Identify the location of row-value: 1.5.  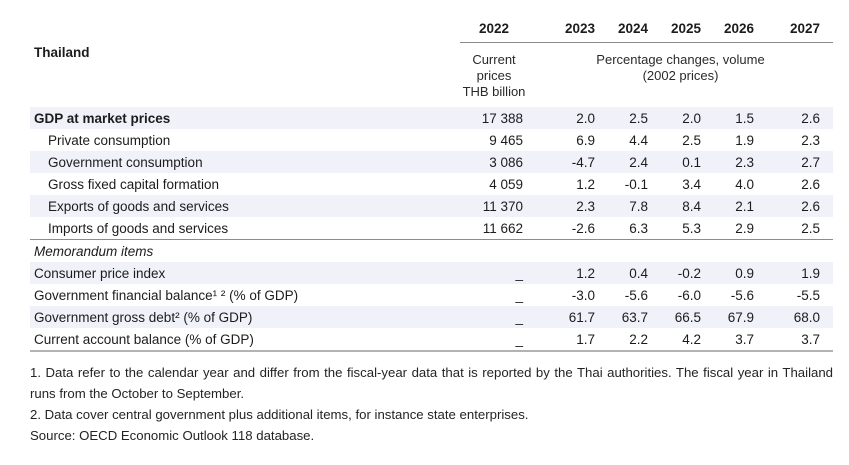
(744, 118).